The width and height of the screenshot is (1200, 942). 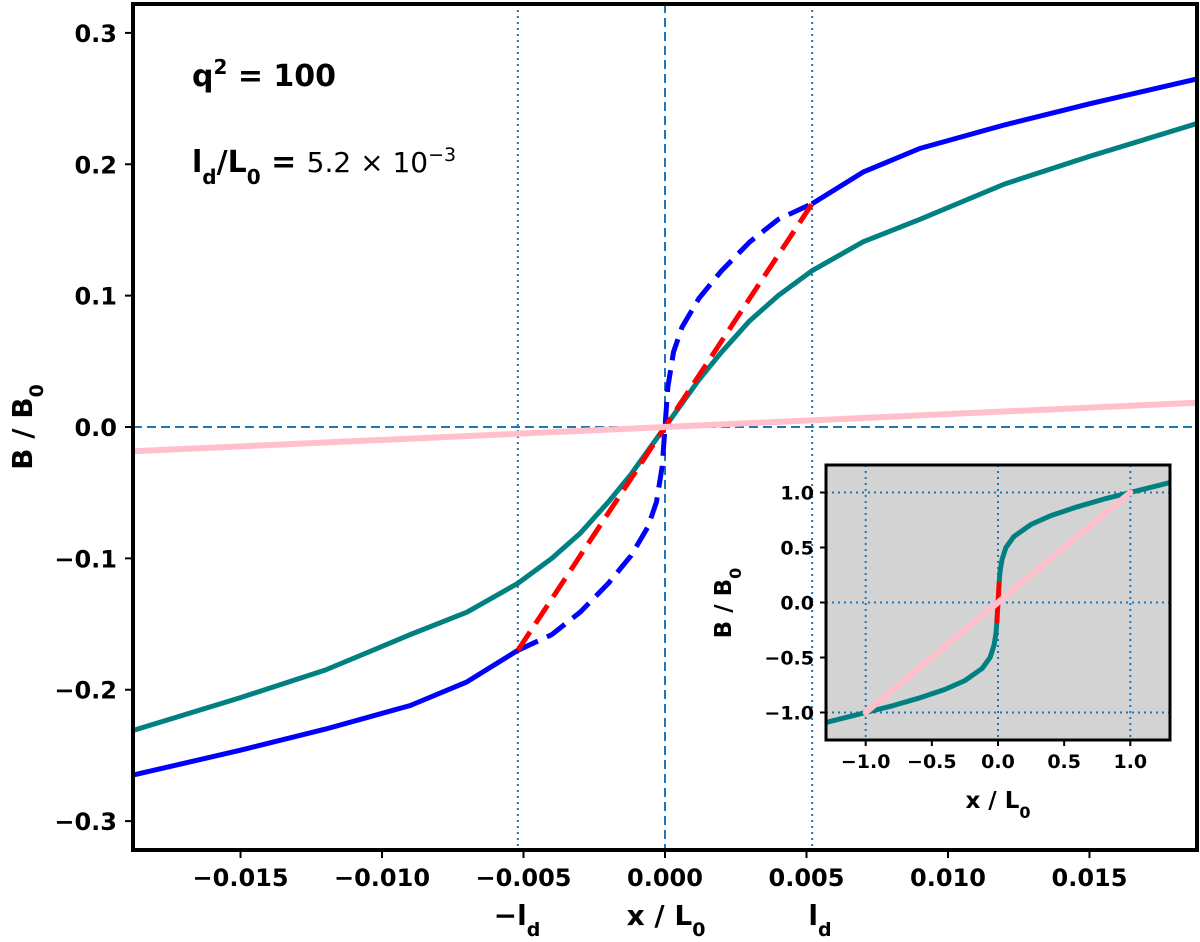 What do you see at coordinates (22, 433) in the screenshot?
I see `main-y-axis-label-main: B / B` at bounding box center [22, 433].